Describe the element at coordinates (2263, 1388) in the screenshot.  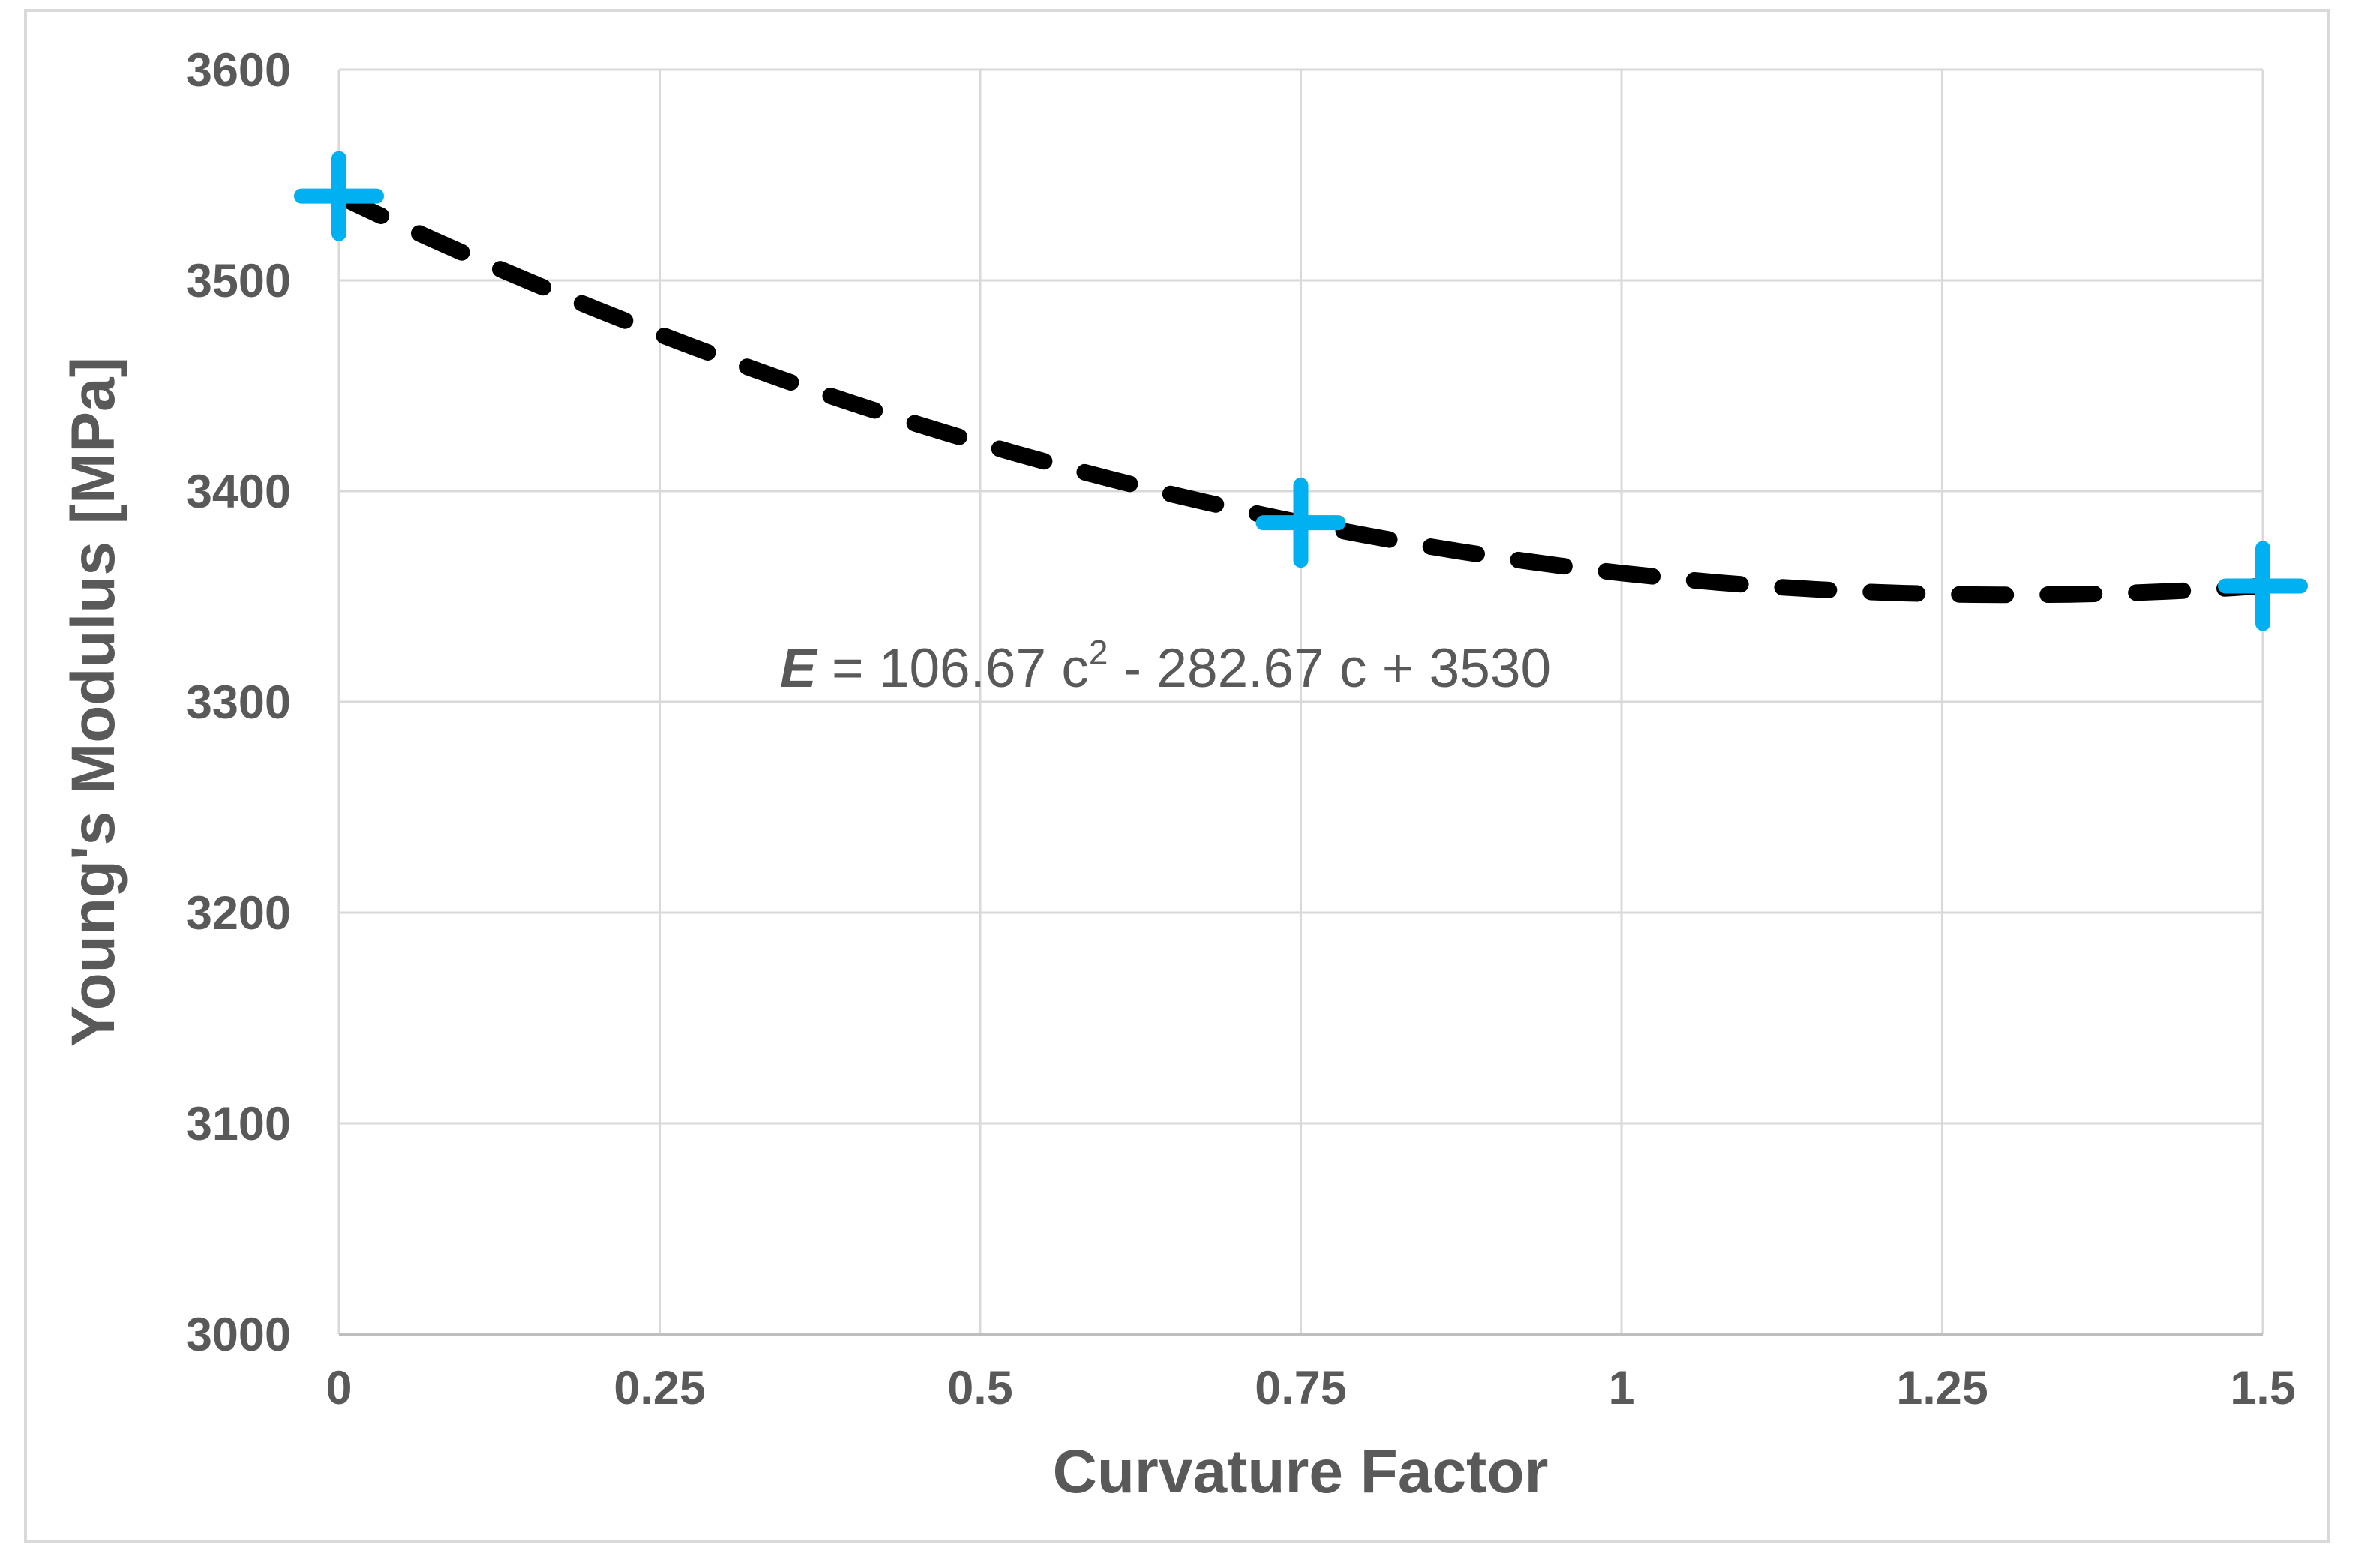
I see `x-tick-label: 1.5` at that location.